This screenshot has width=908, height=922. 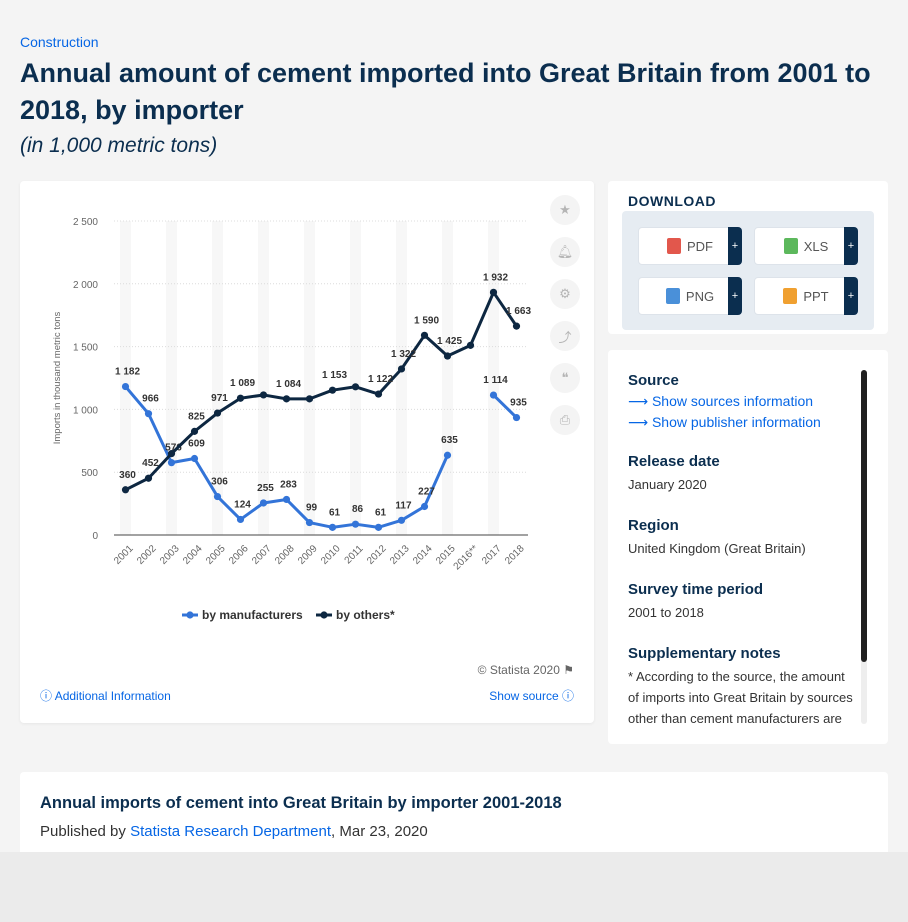 I want to click on publisher-link: ⟶ Show publisher information, so click(x=724, y=422).